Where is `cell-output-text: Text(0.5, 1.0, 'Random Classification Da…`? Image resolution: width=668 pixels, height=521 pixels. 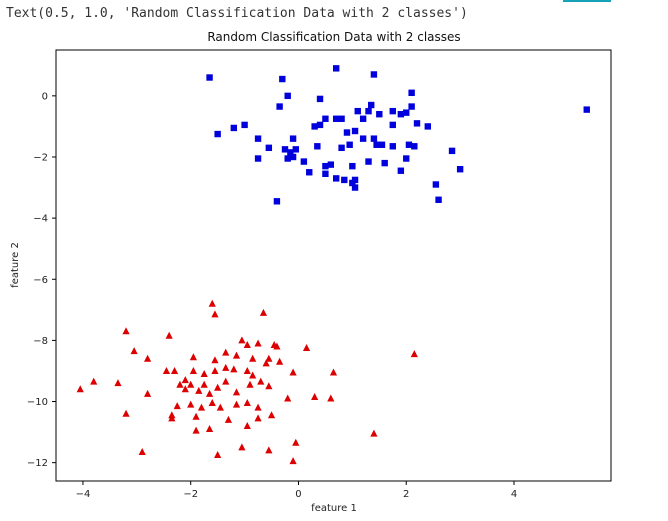
cell-output-text: Text(0.5, 1.0, 'Random Classification Da… is located at coordinates (237, 13).